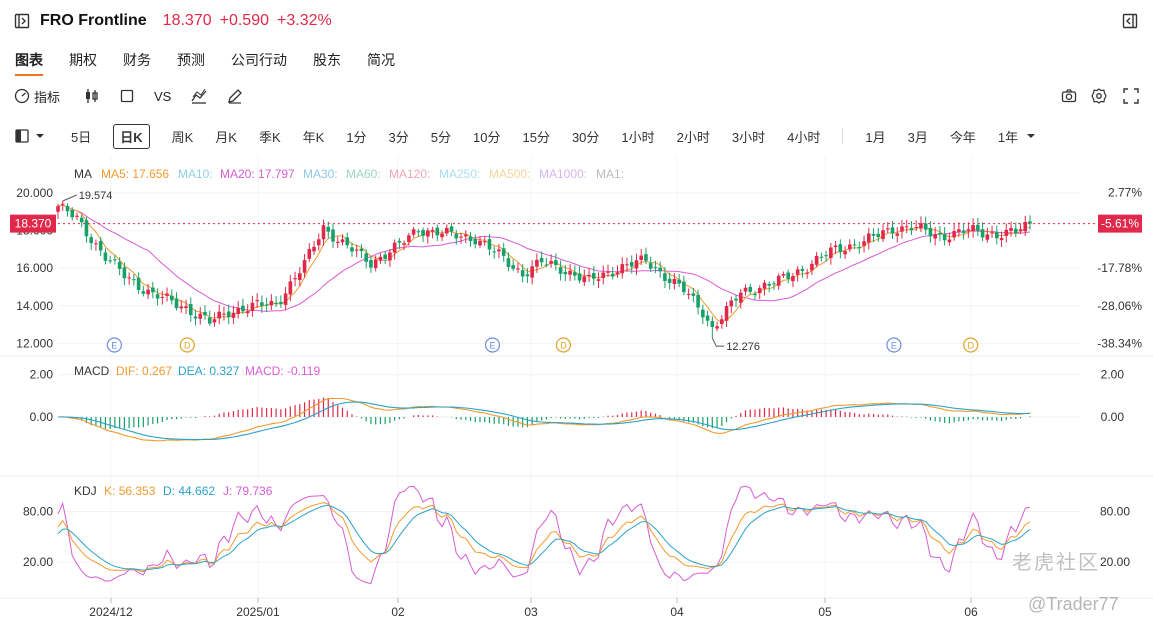 The height and width of the screenshot is (630, 1153). What do you see at coordinates (137, 60) in the screenshot?
I see `tab-financials: 财务` at bounding box center [137, 60].